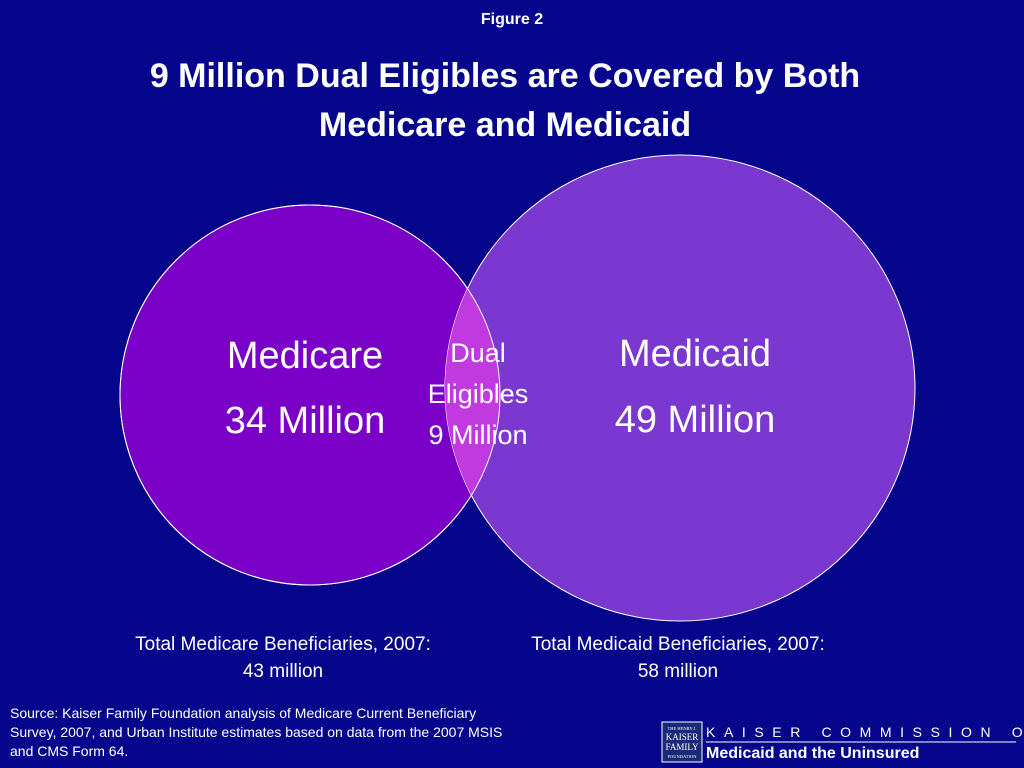  I want to click on overlap-label: Eligibles, so click(478, 394).